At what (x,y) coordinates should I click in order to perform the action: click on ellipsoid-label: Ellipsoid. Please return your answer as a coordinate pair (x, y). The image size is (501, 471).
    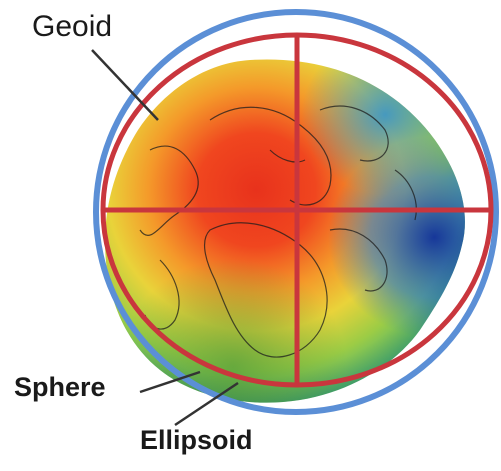
    Looking at the image, I should click on (196, 440).